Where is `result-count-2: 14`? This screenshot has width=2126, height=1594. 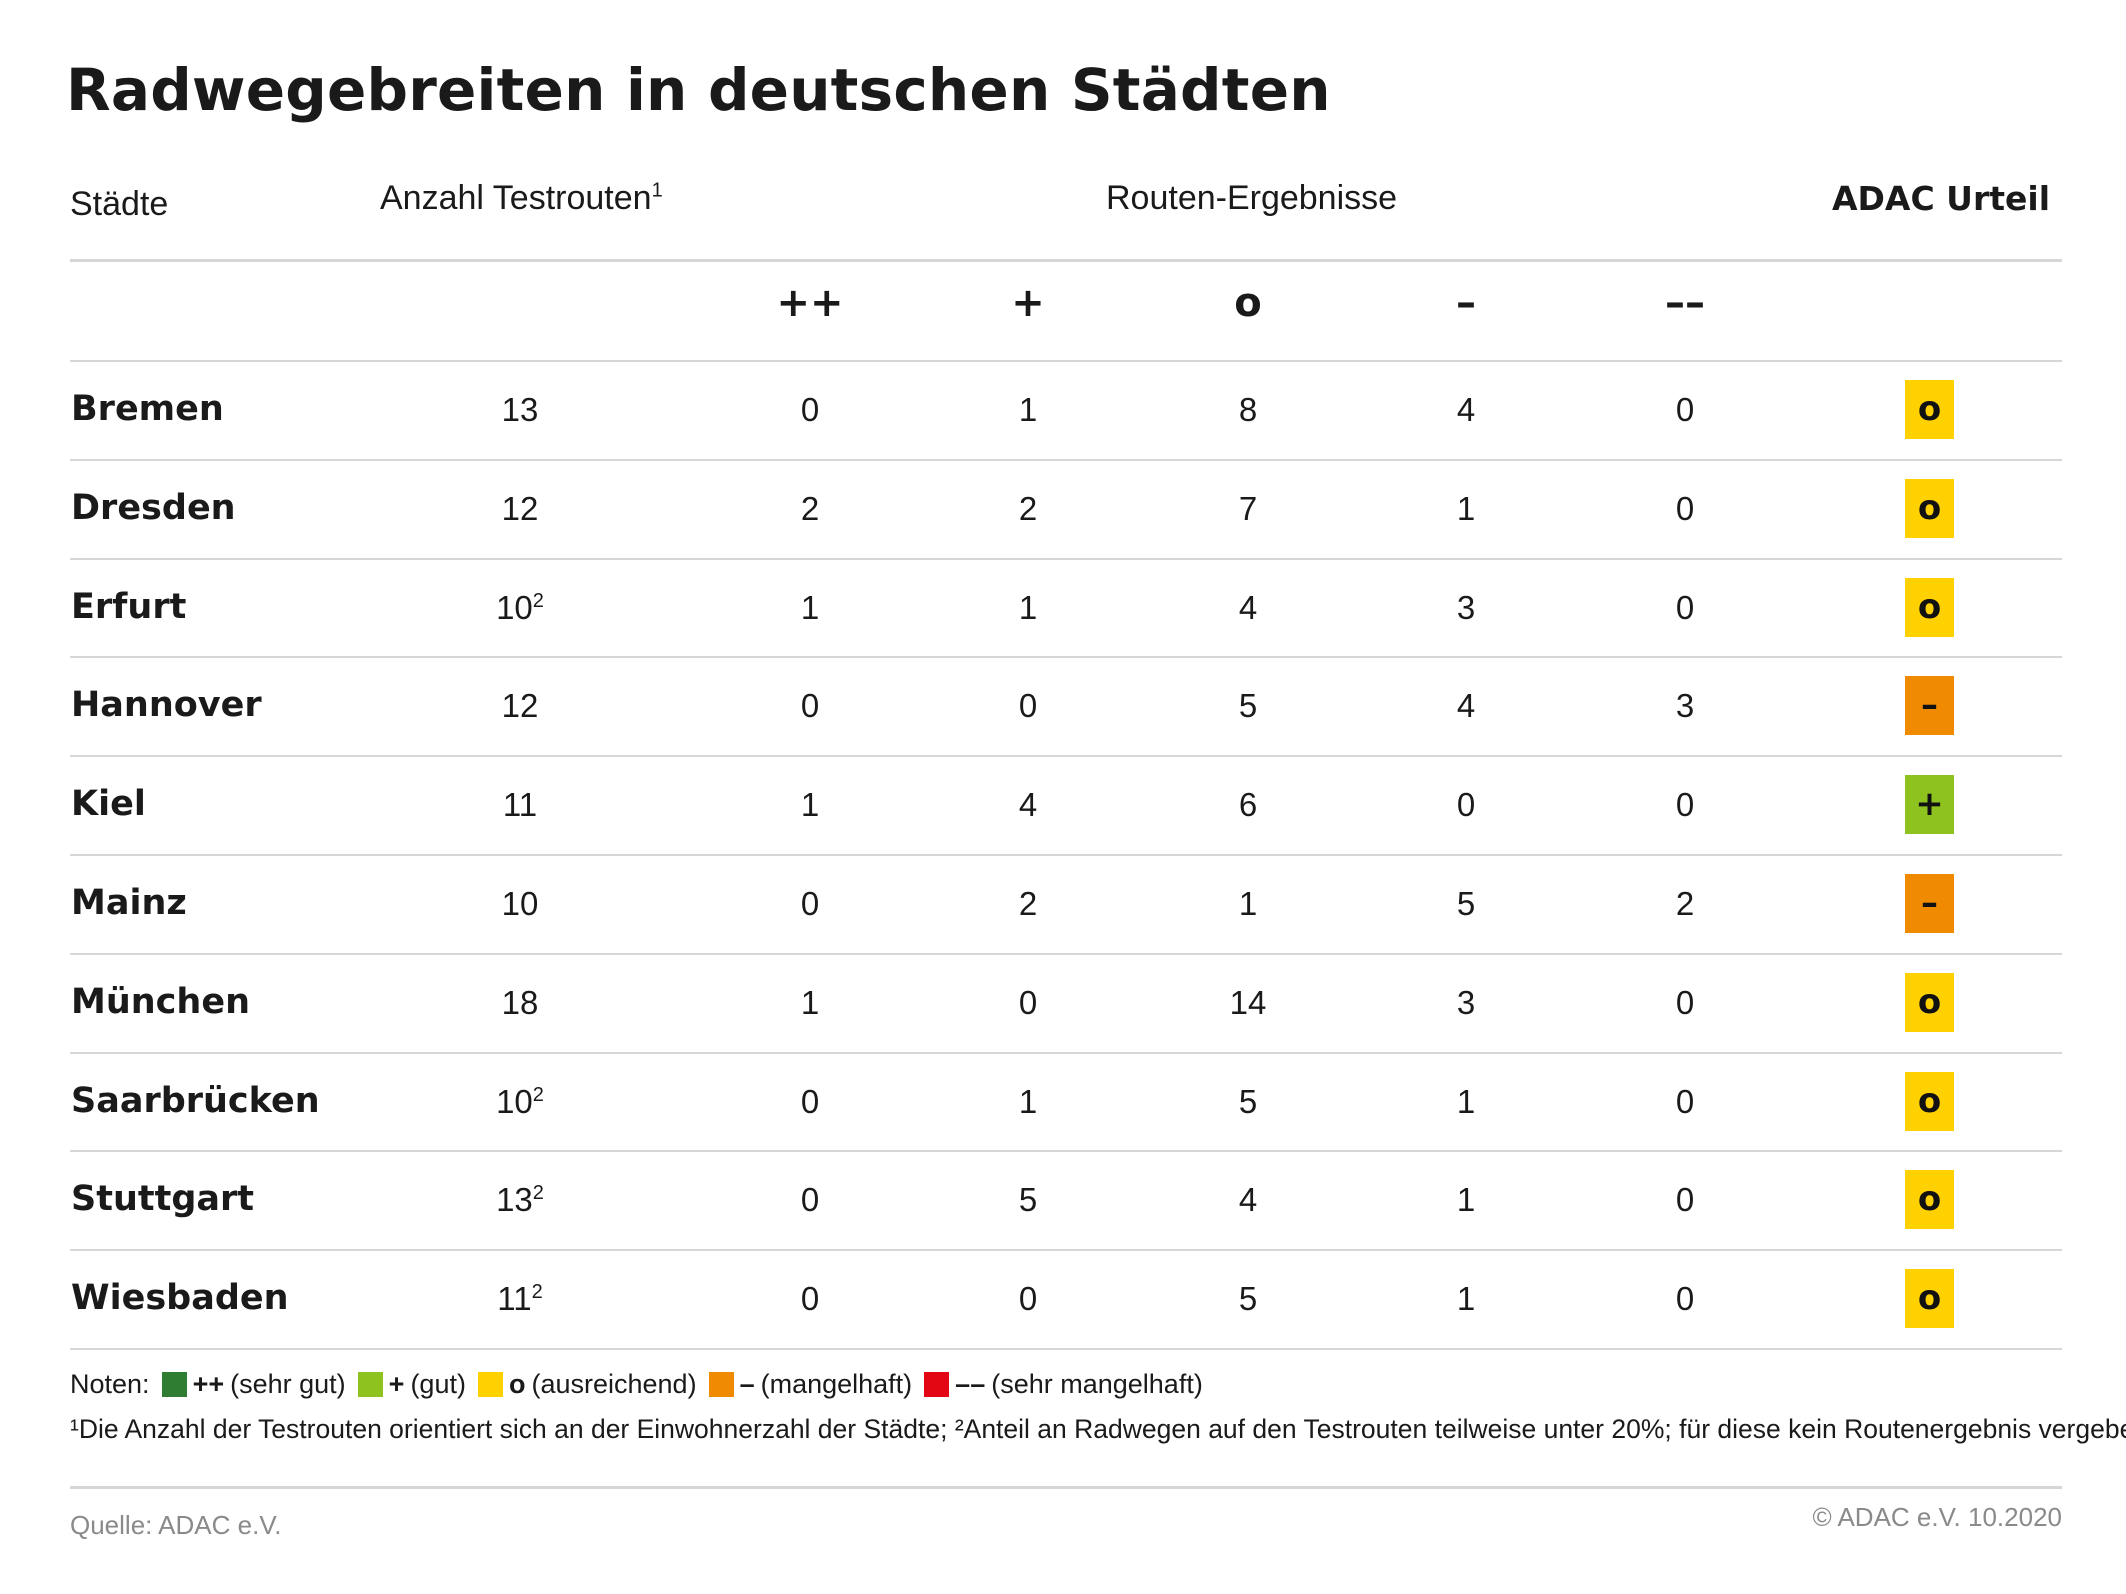
result-count-2: 14 is located at coordinates (1248, 1002).